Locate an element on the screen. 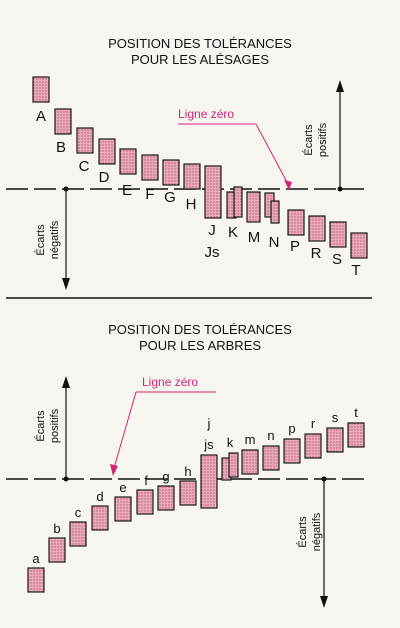 This screenshot has width=400, height=628. bore-positive-arrowhead is located at coordinates (340, 86).